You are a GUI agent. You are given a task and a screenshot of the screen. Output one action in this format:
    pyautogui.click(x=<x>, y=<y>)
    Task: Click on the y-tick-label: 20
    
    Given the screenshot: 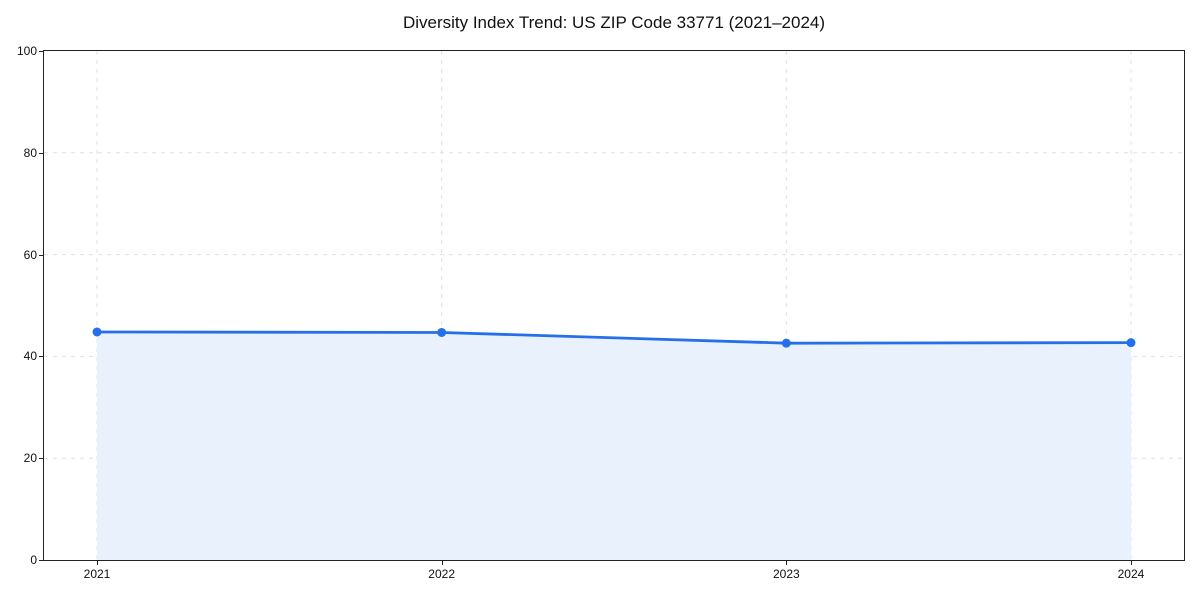 What is the action you would take?
    pyautogui.click(x=30, y=458)
    